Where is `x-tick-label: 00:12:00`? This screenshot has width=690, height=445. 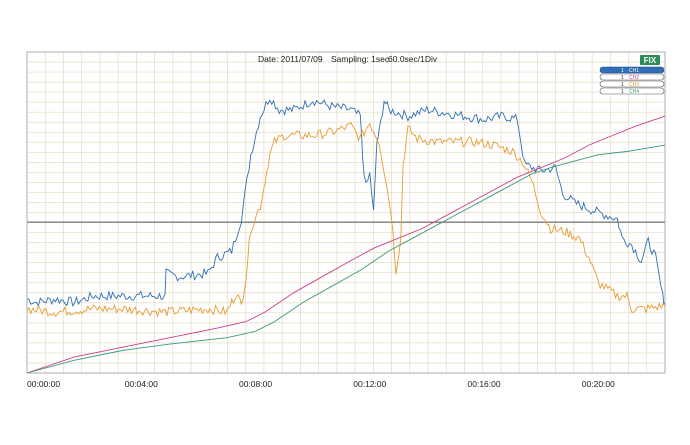
x-tick-label: 00:12:00 is located at coordinates (369, 384).